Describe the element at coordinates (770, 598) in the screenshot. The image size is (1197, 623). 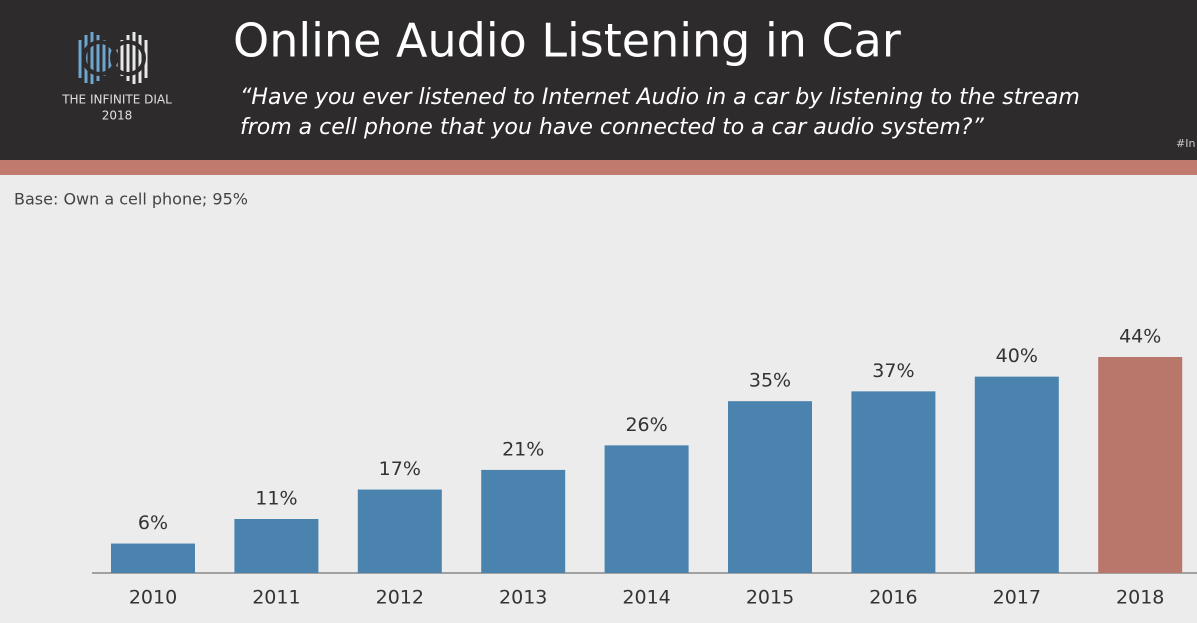
I see `x-tick-label: 2015` at that location.